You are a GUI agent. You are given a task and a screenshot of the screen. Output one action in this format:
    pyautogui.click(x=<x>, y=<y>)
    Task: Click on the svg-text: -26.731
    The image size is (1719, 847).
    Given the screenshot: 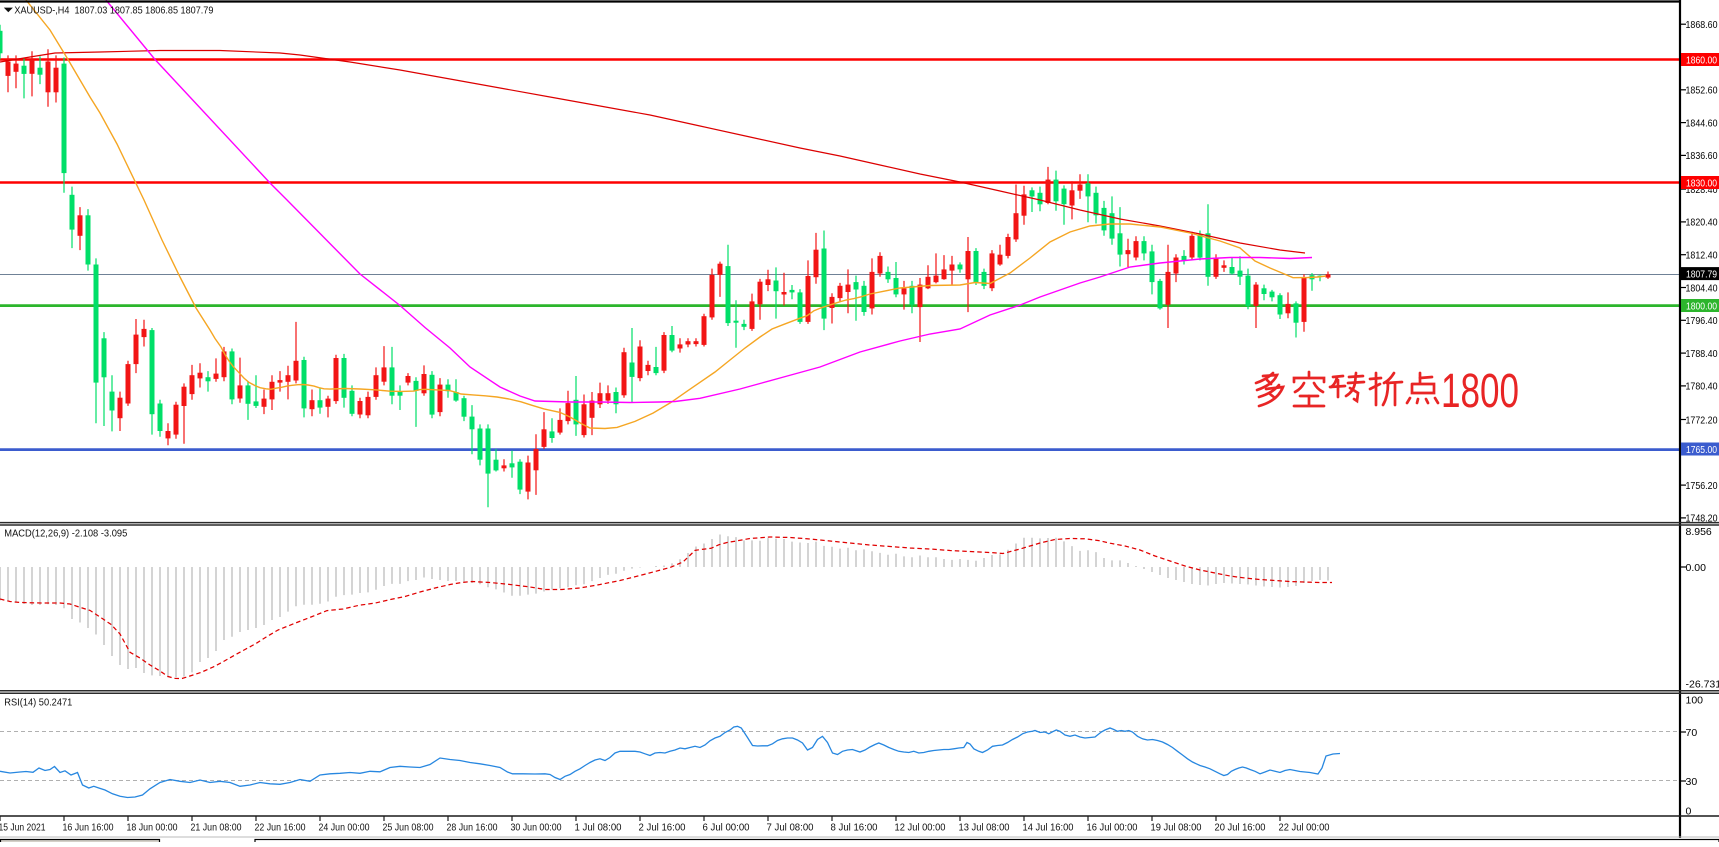 What is the action you would take?
    pyautogui.click(x=1702, y=685)
    